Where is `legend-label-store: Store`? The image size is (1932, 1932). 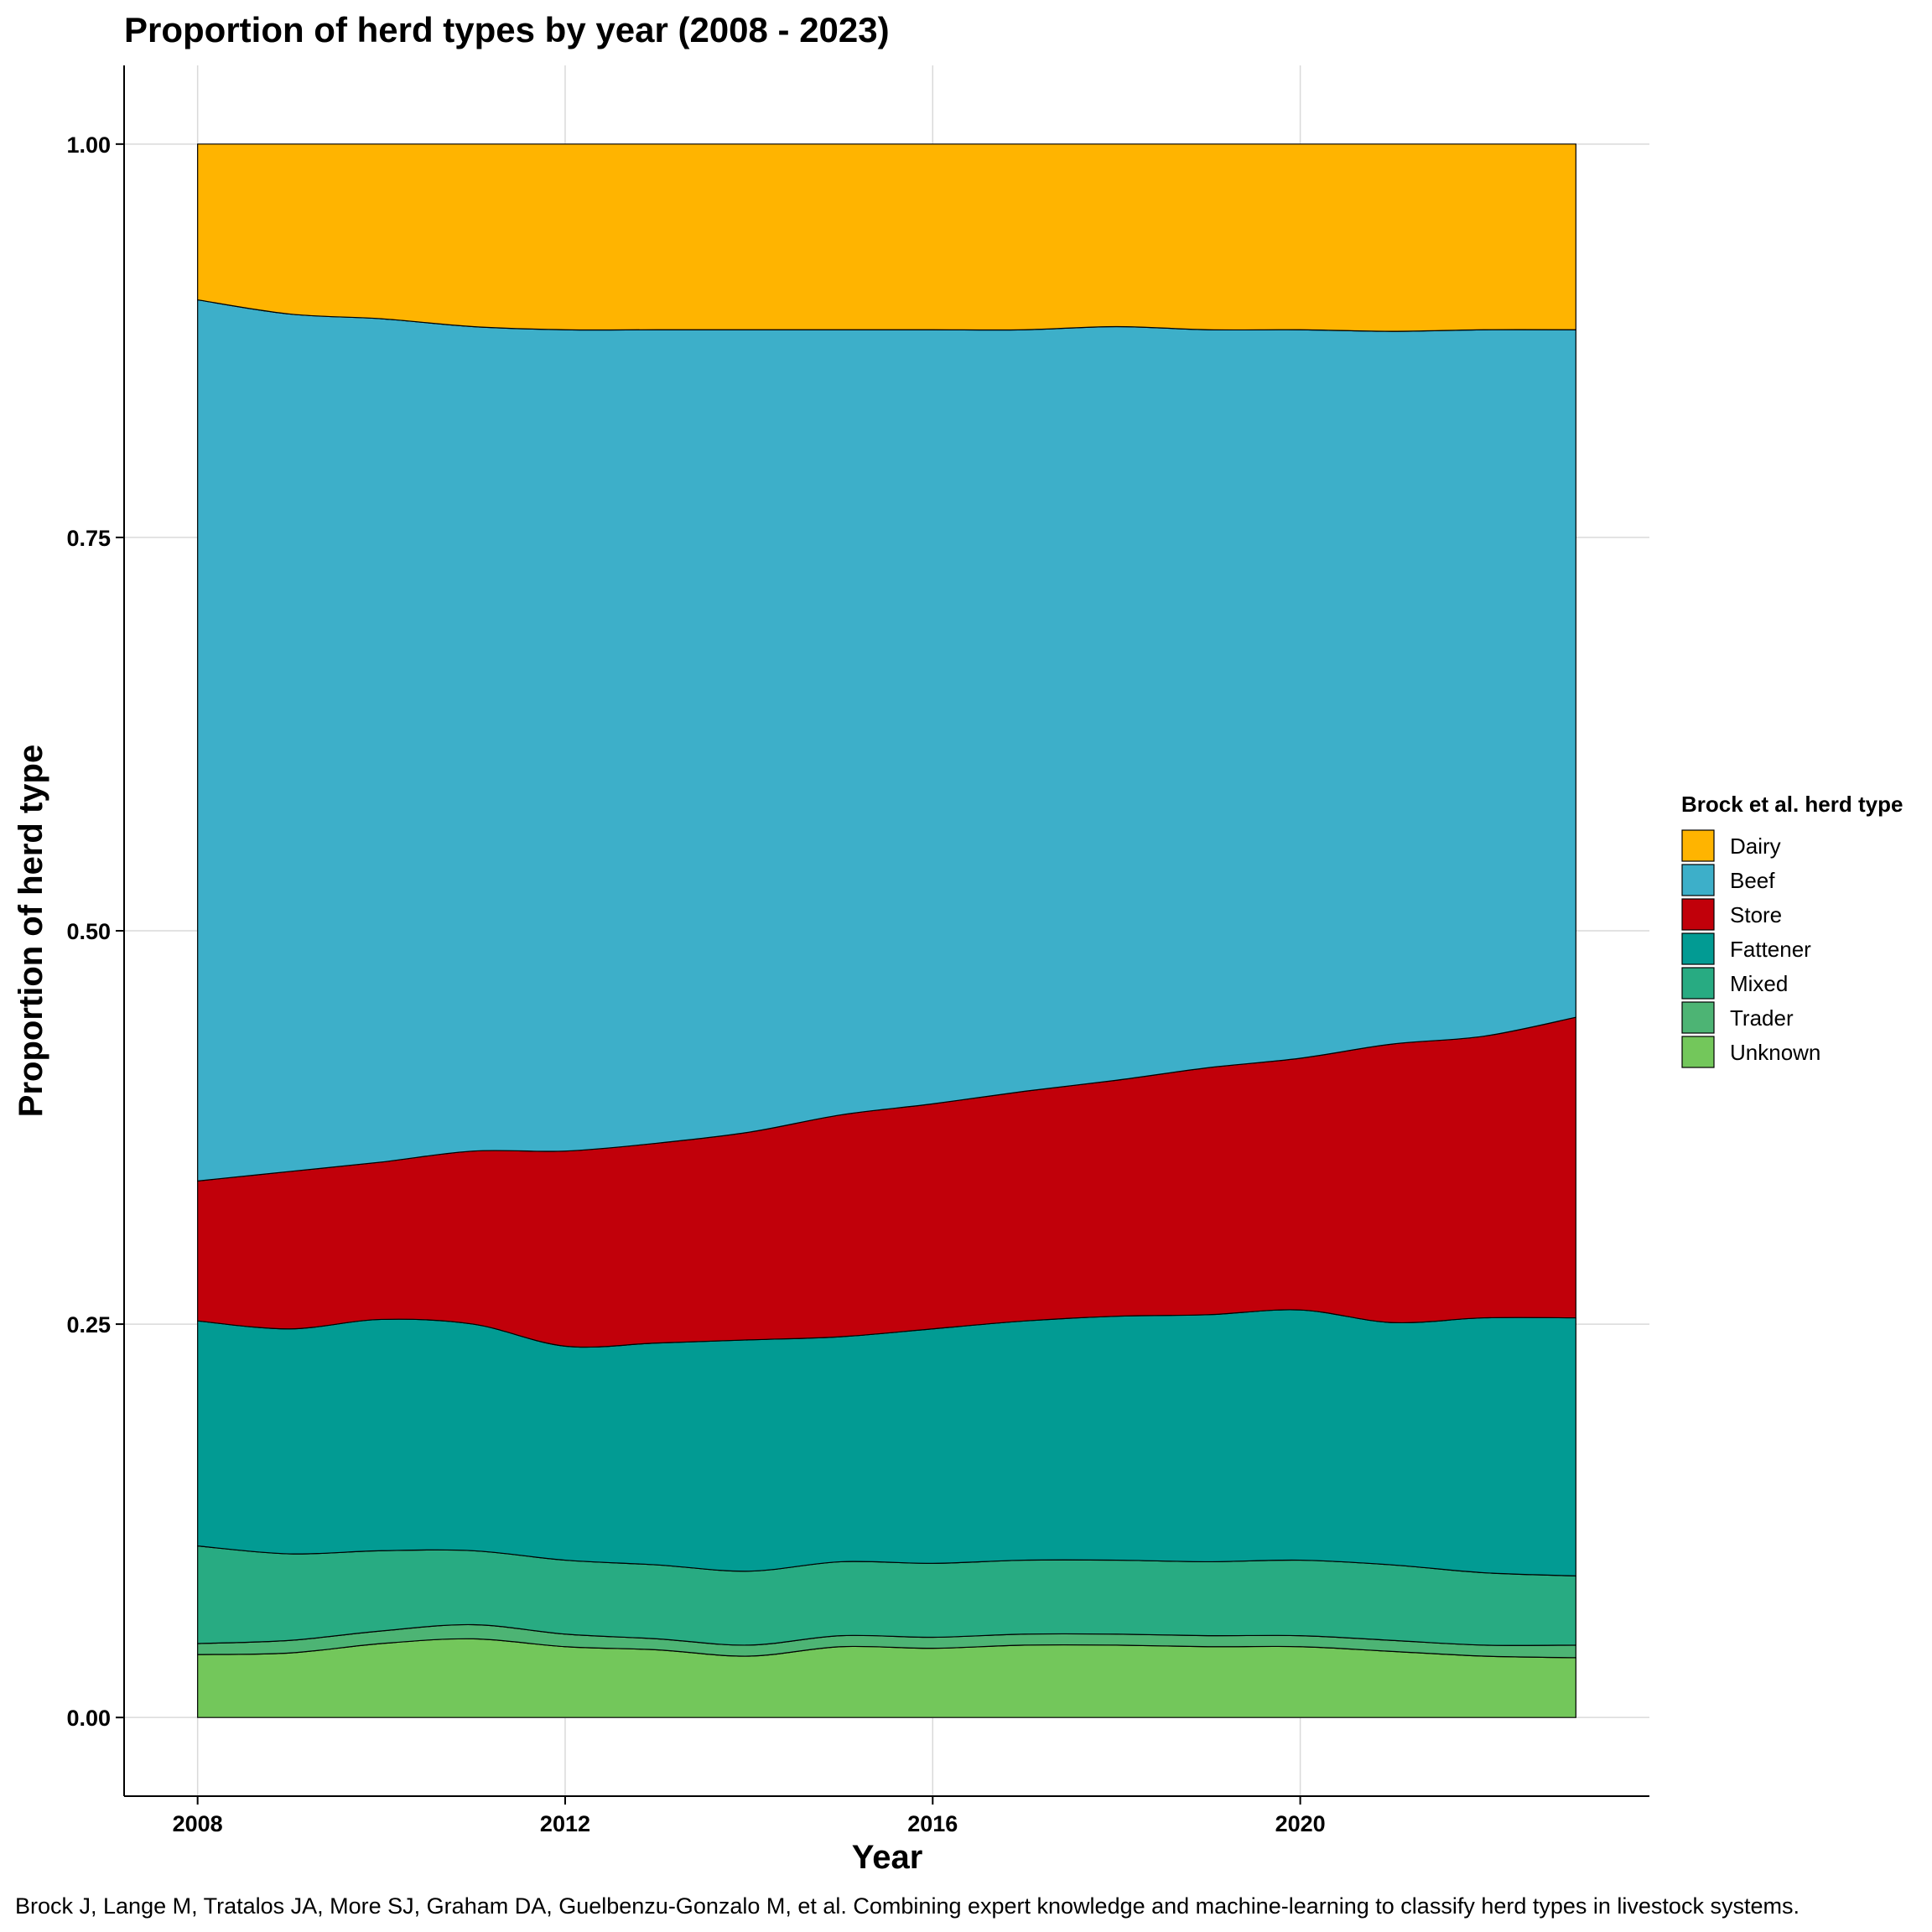 legend-label-store: Store is located at coordinates (1756, 914).